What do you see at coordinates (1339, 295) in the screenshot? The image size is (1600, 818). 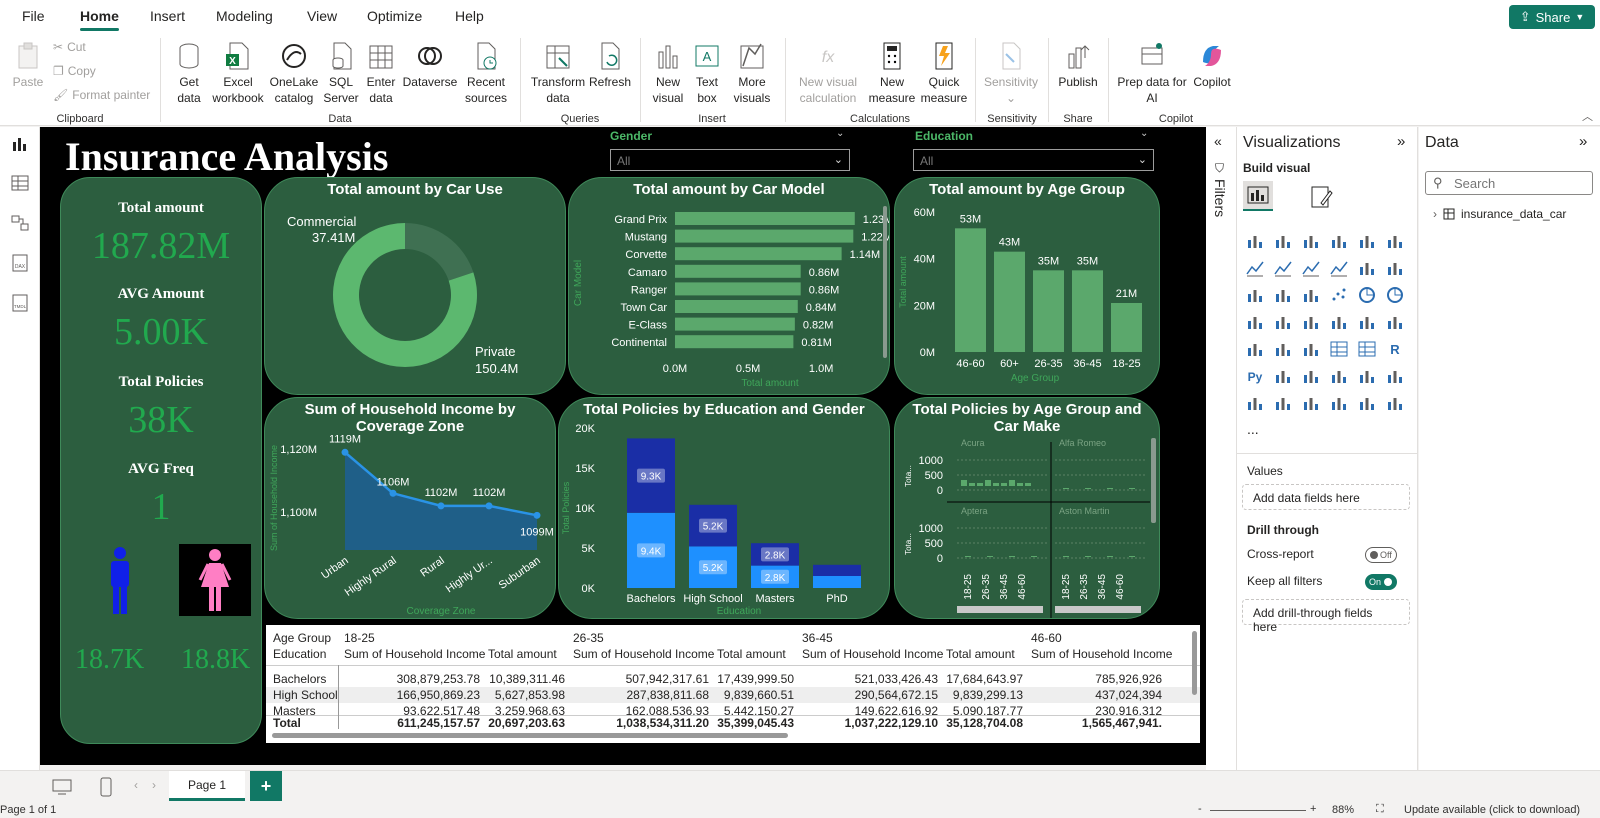 I see `scatter-icon` at bounding box center [1339, 295].